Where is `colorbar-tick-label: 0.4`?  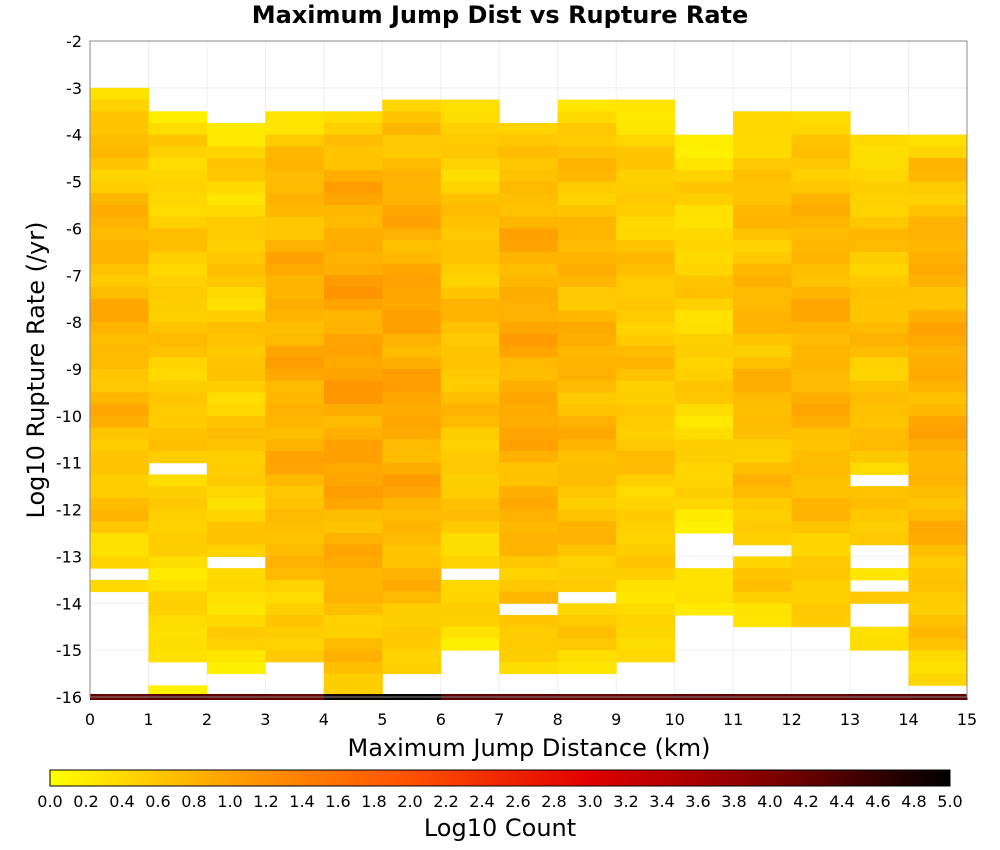 colorbar-tick-label: 0.4 is located at coordinates (121, 801).